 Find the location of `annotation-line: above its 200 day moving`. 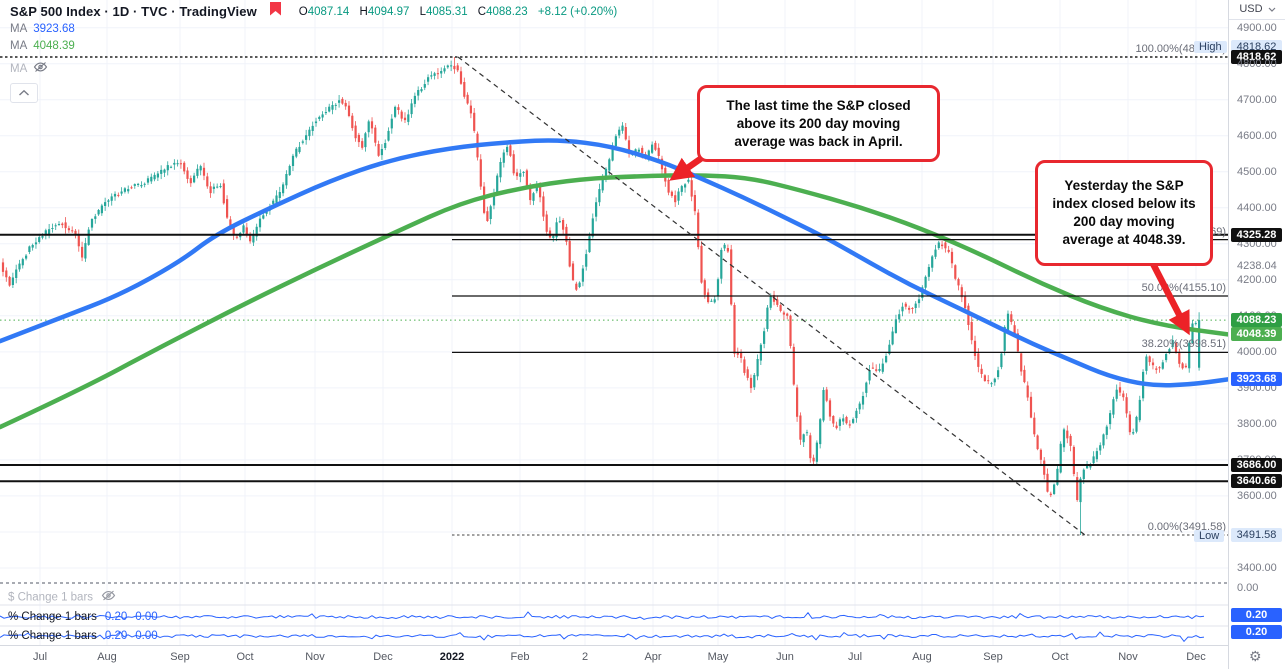

annotation-line: above its 200 day moving is located at coordinates (818, 123).